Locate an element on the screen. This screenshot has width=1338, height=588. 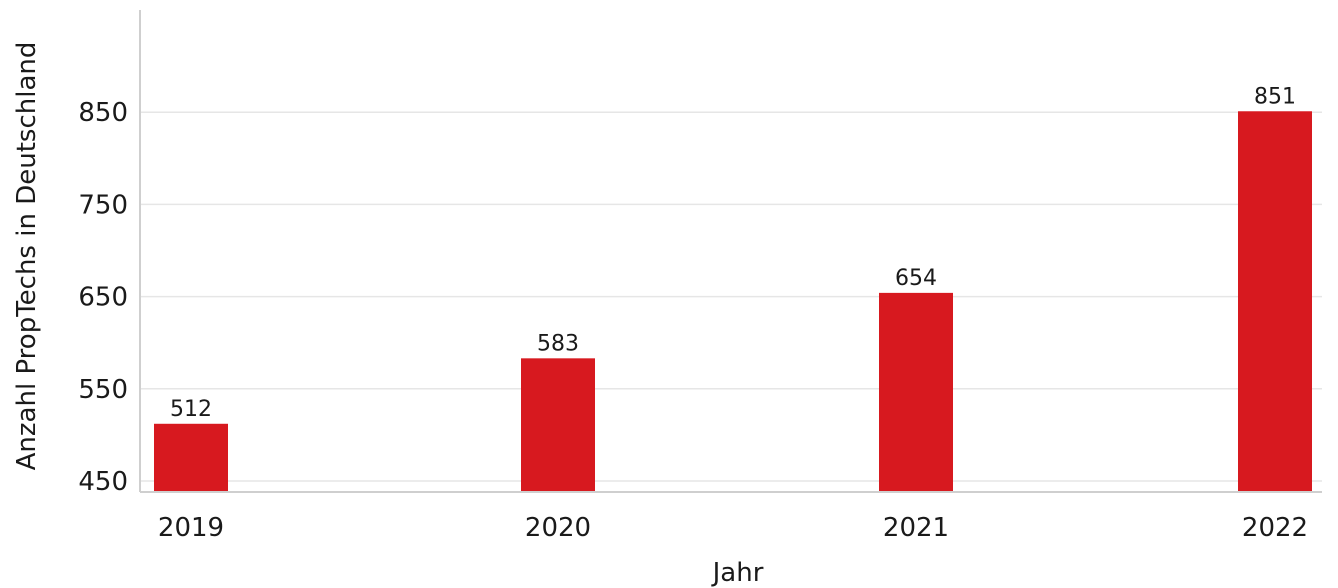
x-tick-label: 2022 is located at coordinates (1275, 528).